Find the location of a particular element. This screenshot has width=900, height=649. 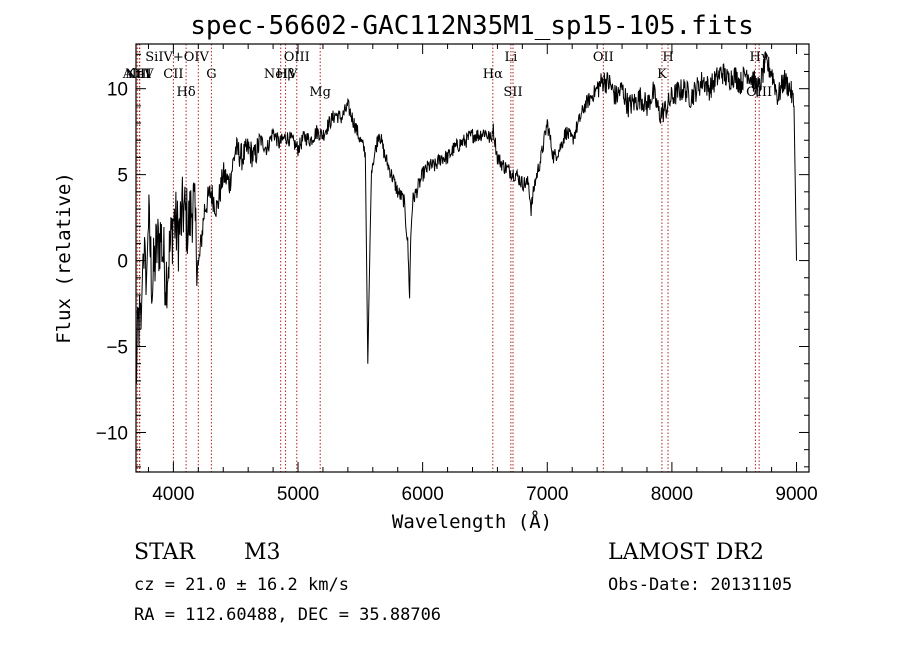

marker-label-12: Hα is located at coordinates (493, 74).